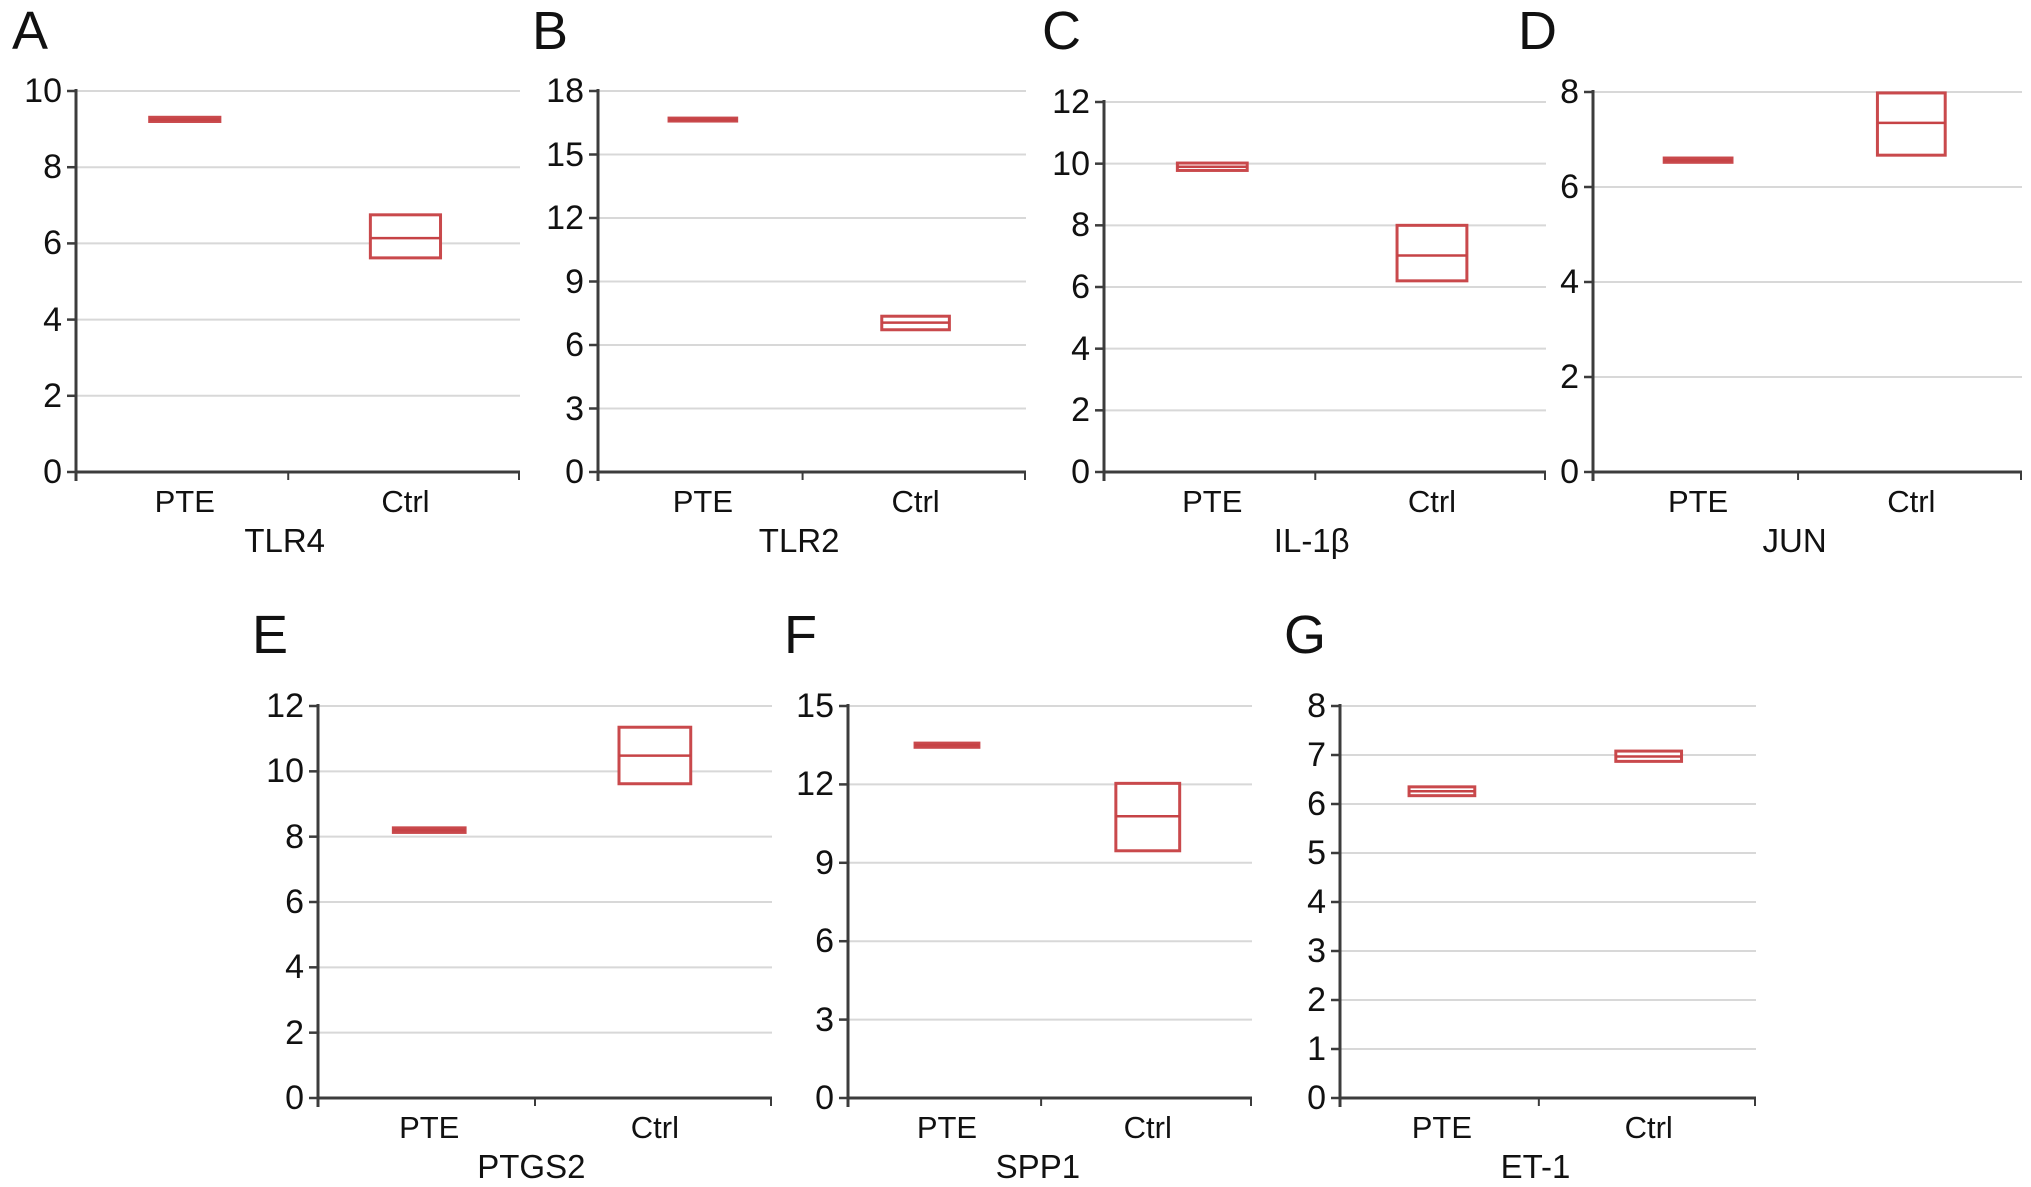  I want to click on y-tick-label: 1, so click(1316, 1049).